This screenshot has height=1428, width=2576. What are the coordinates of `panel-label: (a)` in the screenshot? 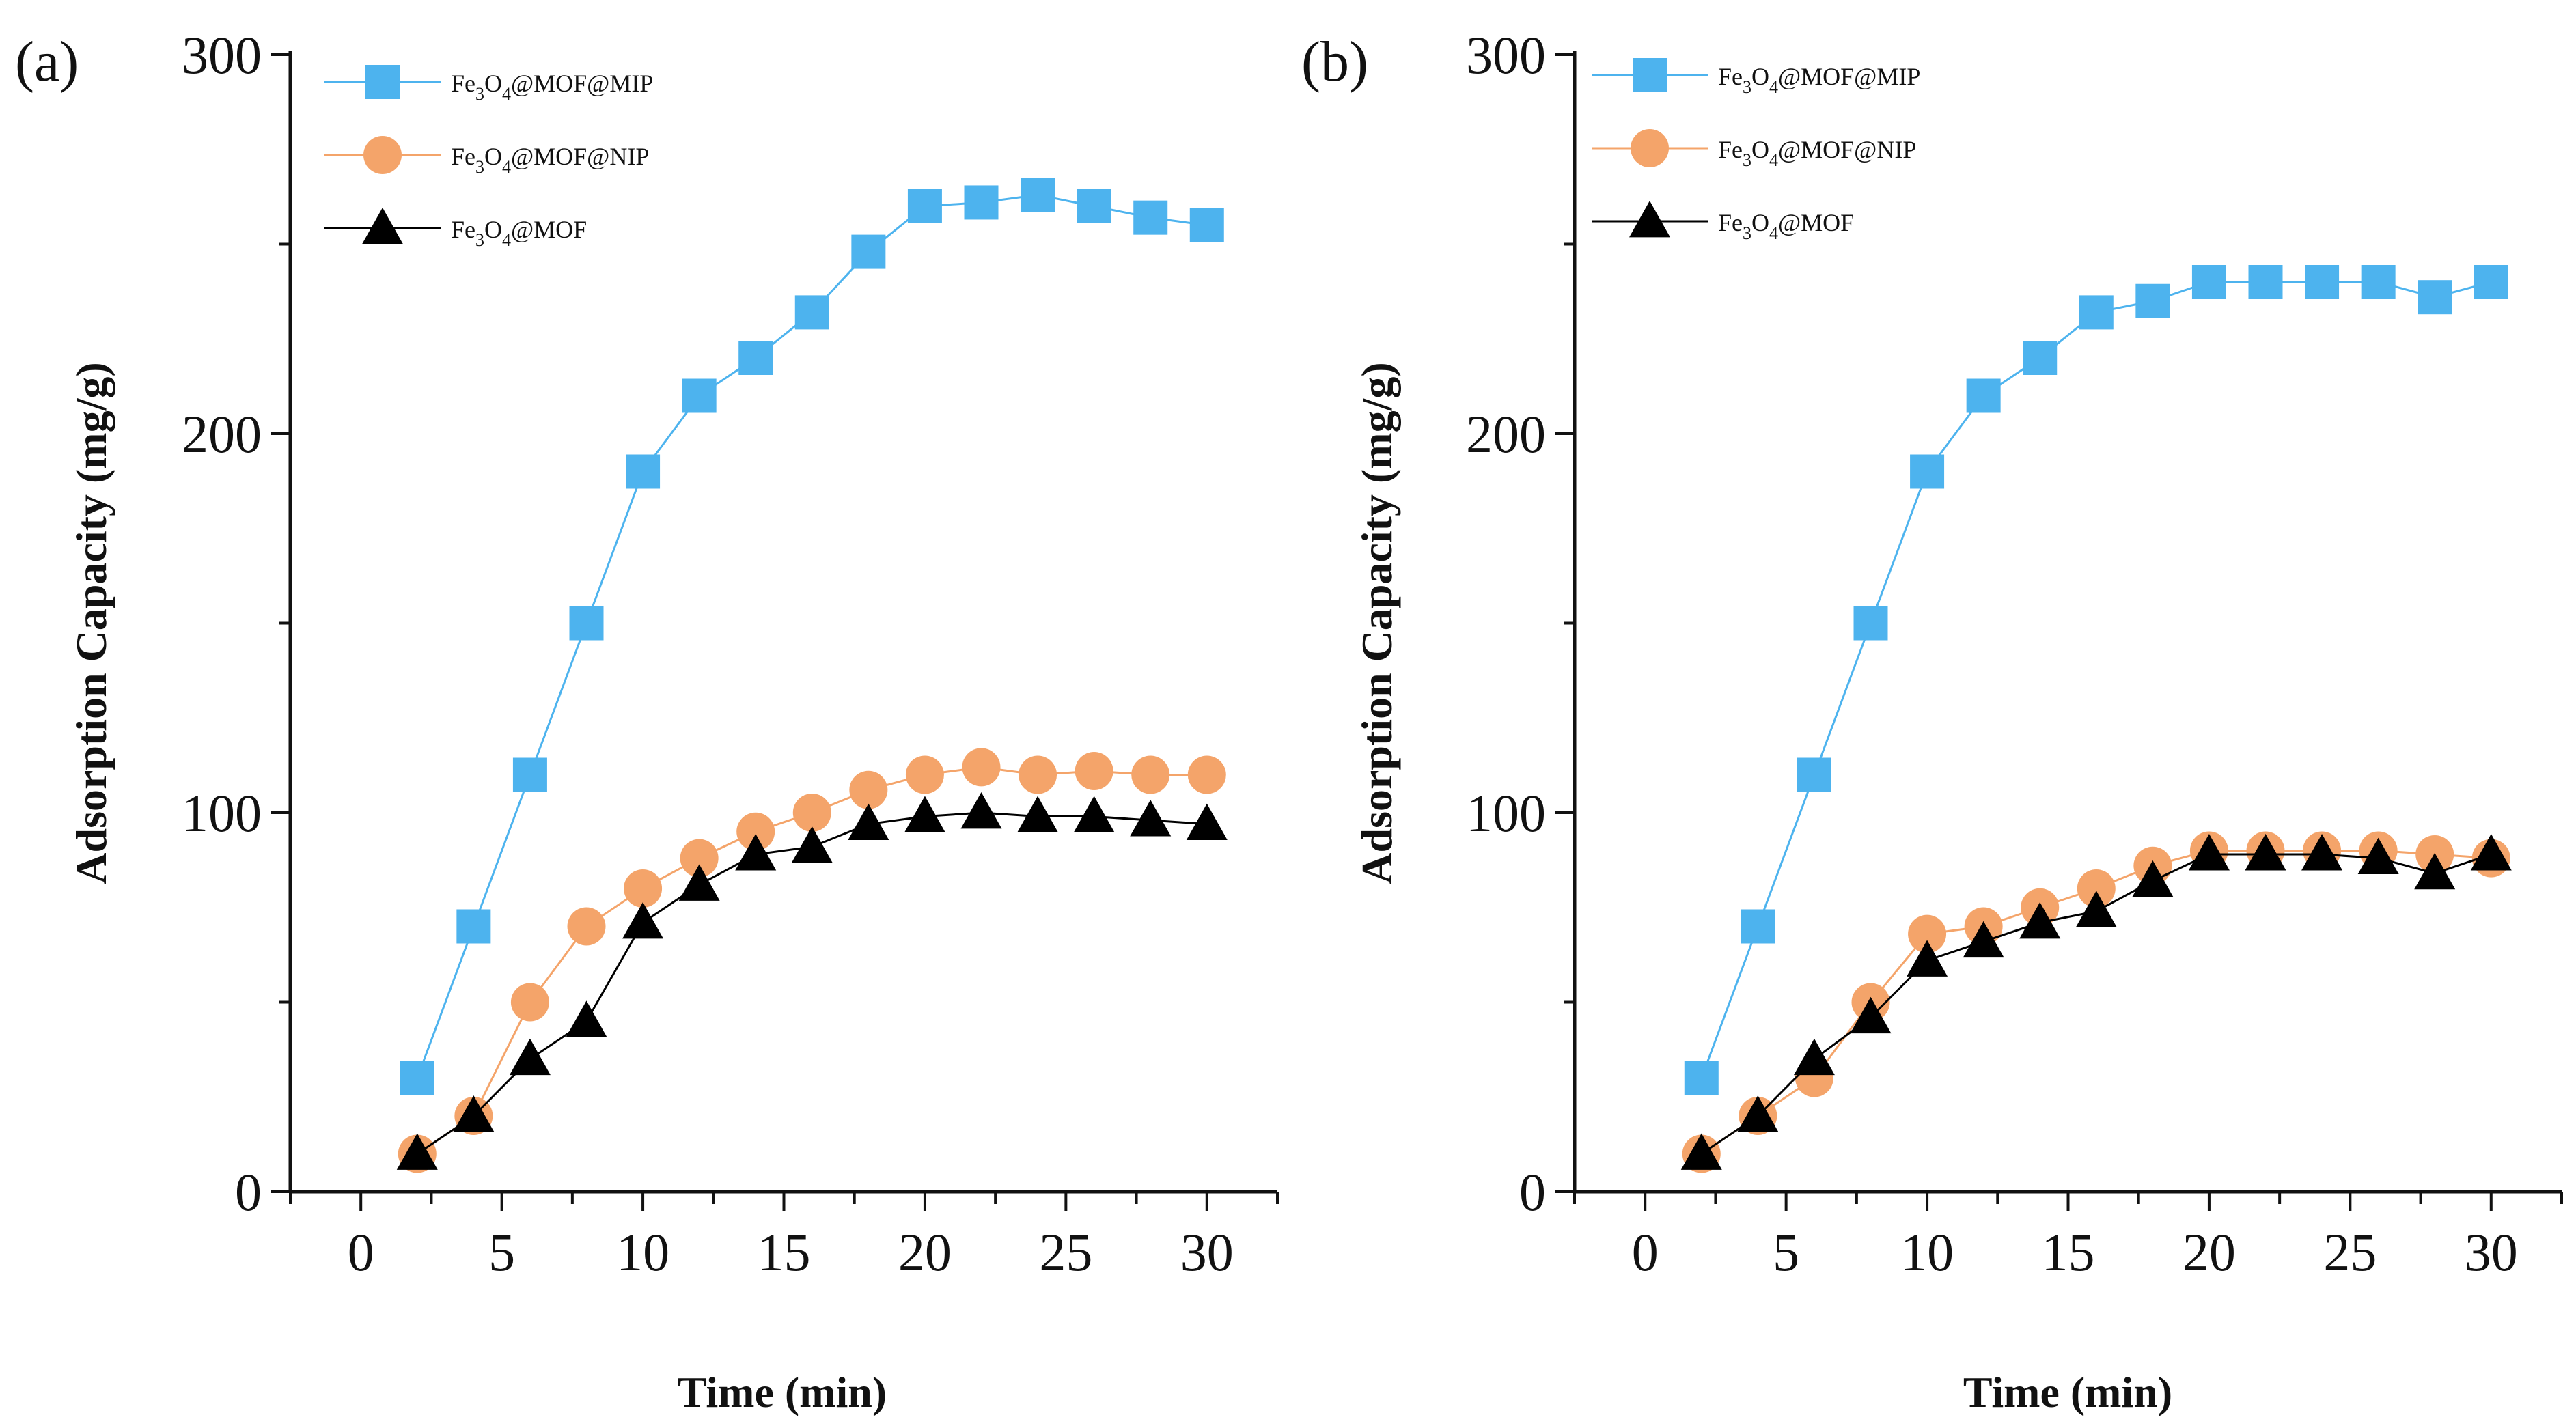 It's located at (47, 62).